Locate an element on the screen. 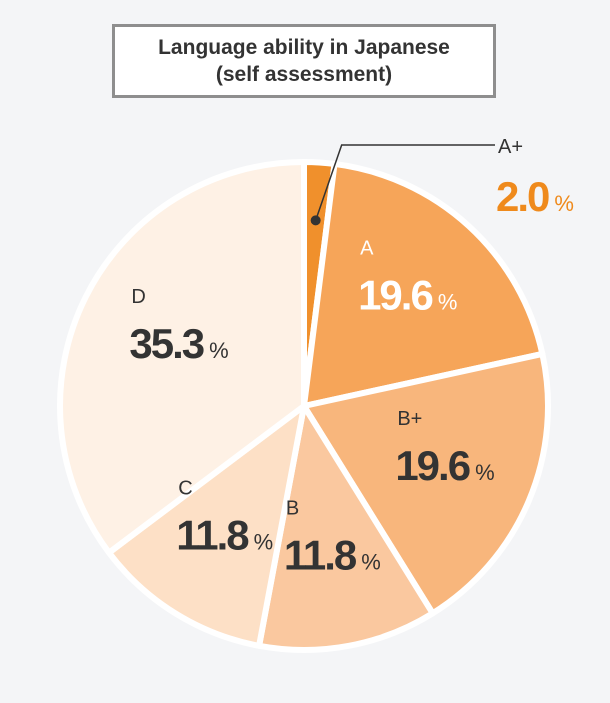 This screenshot has width=610, height=703. slice-label-d: D is located at coordinates (138, 297).